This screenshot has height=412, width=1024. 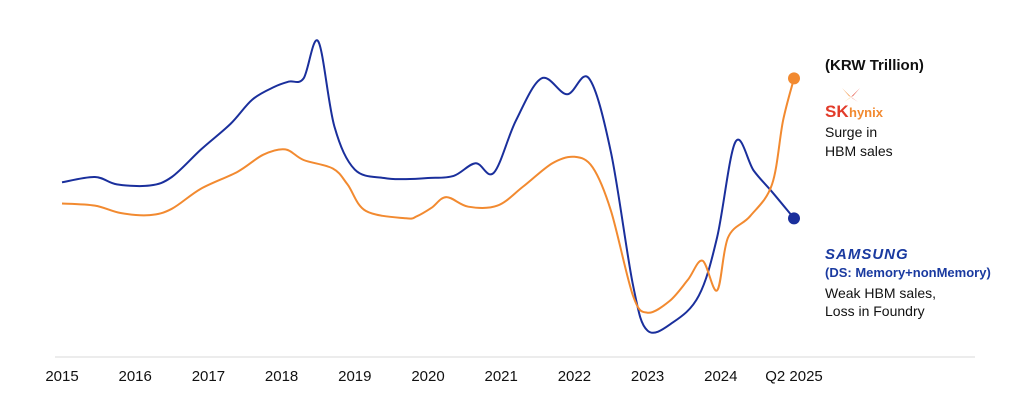 What do you see at coordinates (574, 376) in the screenshot?
I see `x-tick-label: 2022` at bounding box center [574, 376].